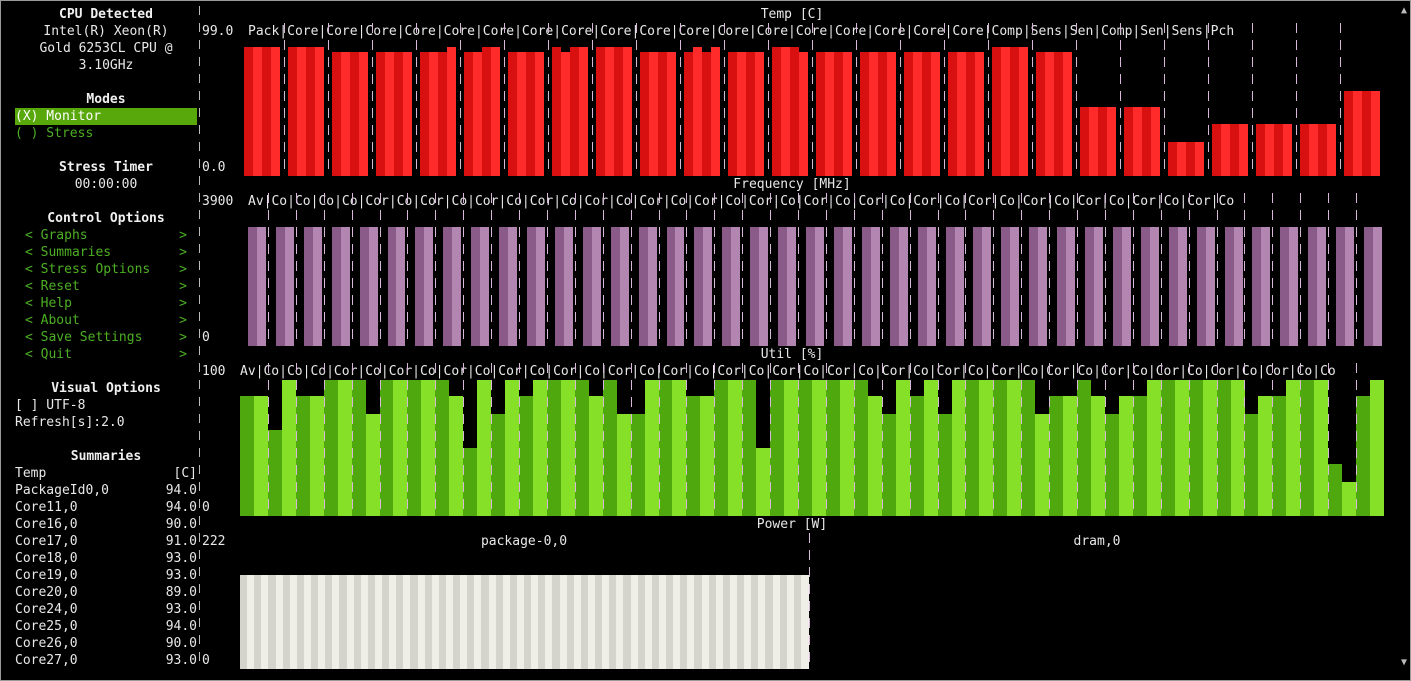 The width and height of the screenshot is (1411, 681). What do you see at coordinates (106, 592) in the screenshot?
I see `summary-row: Core20,0 89.0` at bounding box center [106, 592].